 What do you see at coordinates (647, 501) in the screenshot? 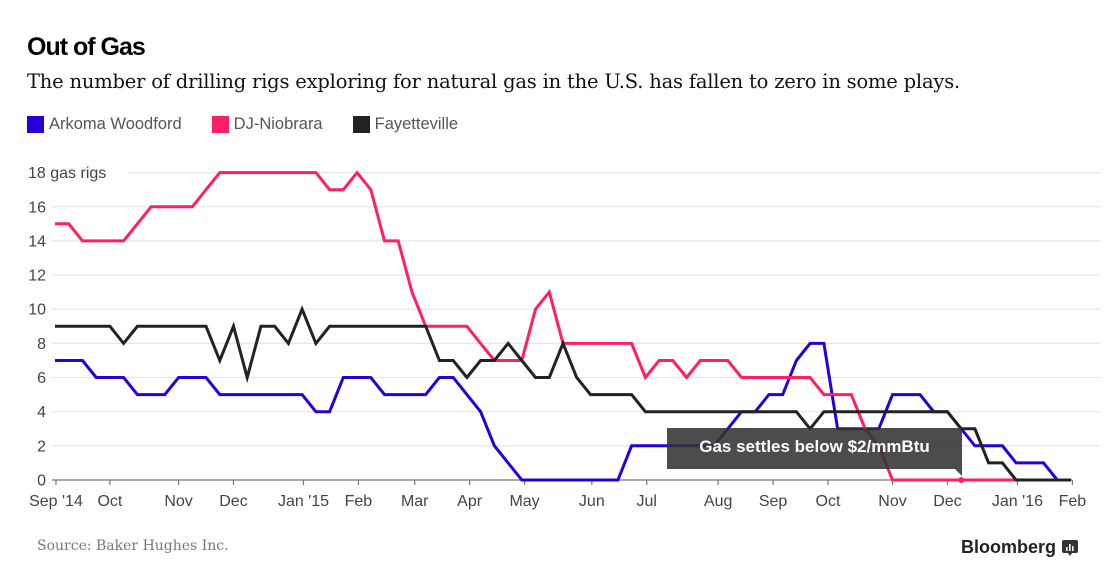
I see `x-tick-label: Jul` at bounding box center [647, 501].